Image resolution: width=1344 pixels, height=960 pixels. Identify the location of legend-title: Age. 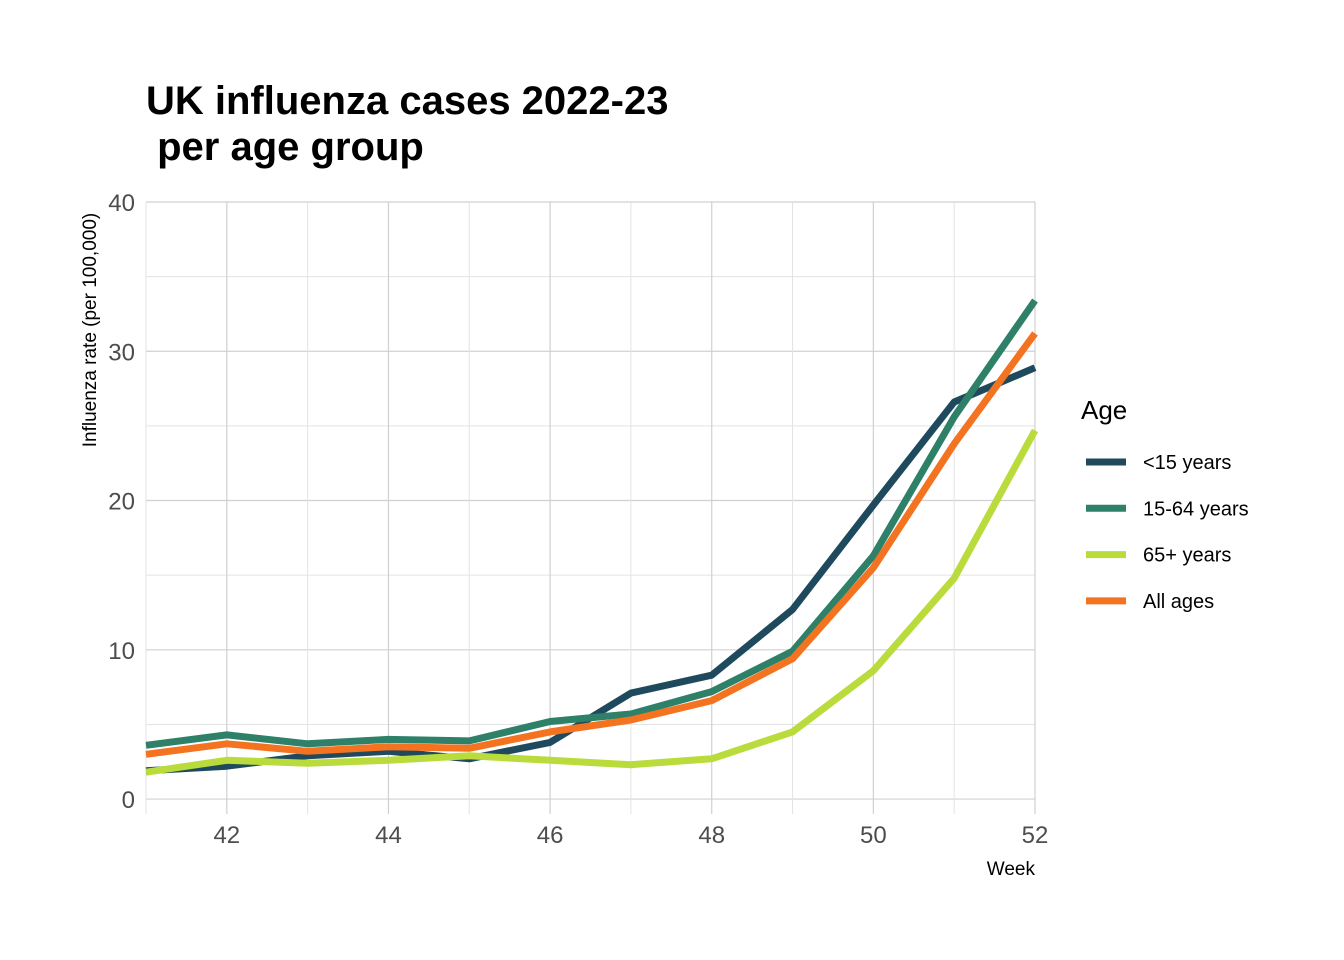
(1104, 410).